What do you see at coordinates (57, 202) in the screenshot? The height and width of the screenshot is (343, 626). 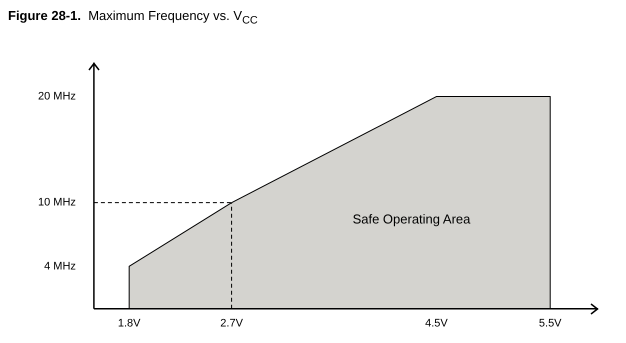 I see `y-tick-label: 10 MHz` at bounding box center [57, 202].